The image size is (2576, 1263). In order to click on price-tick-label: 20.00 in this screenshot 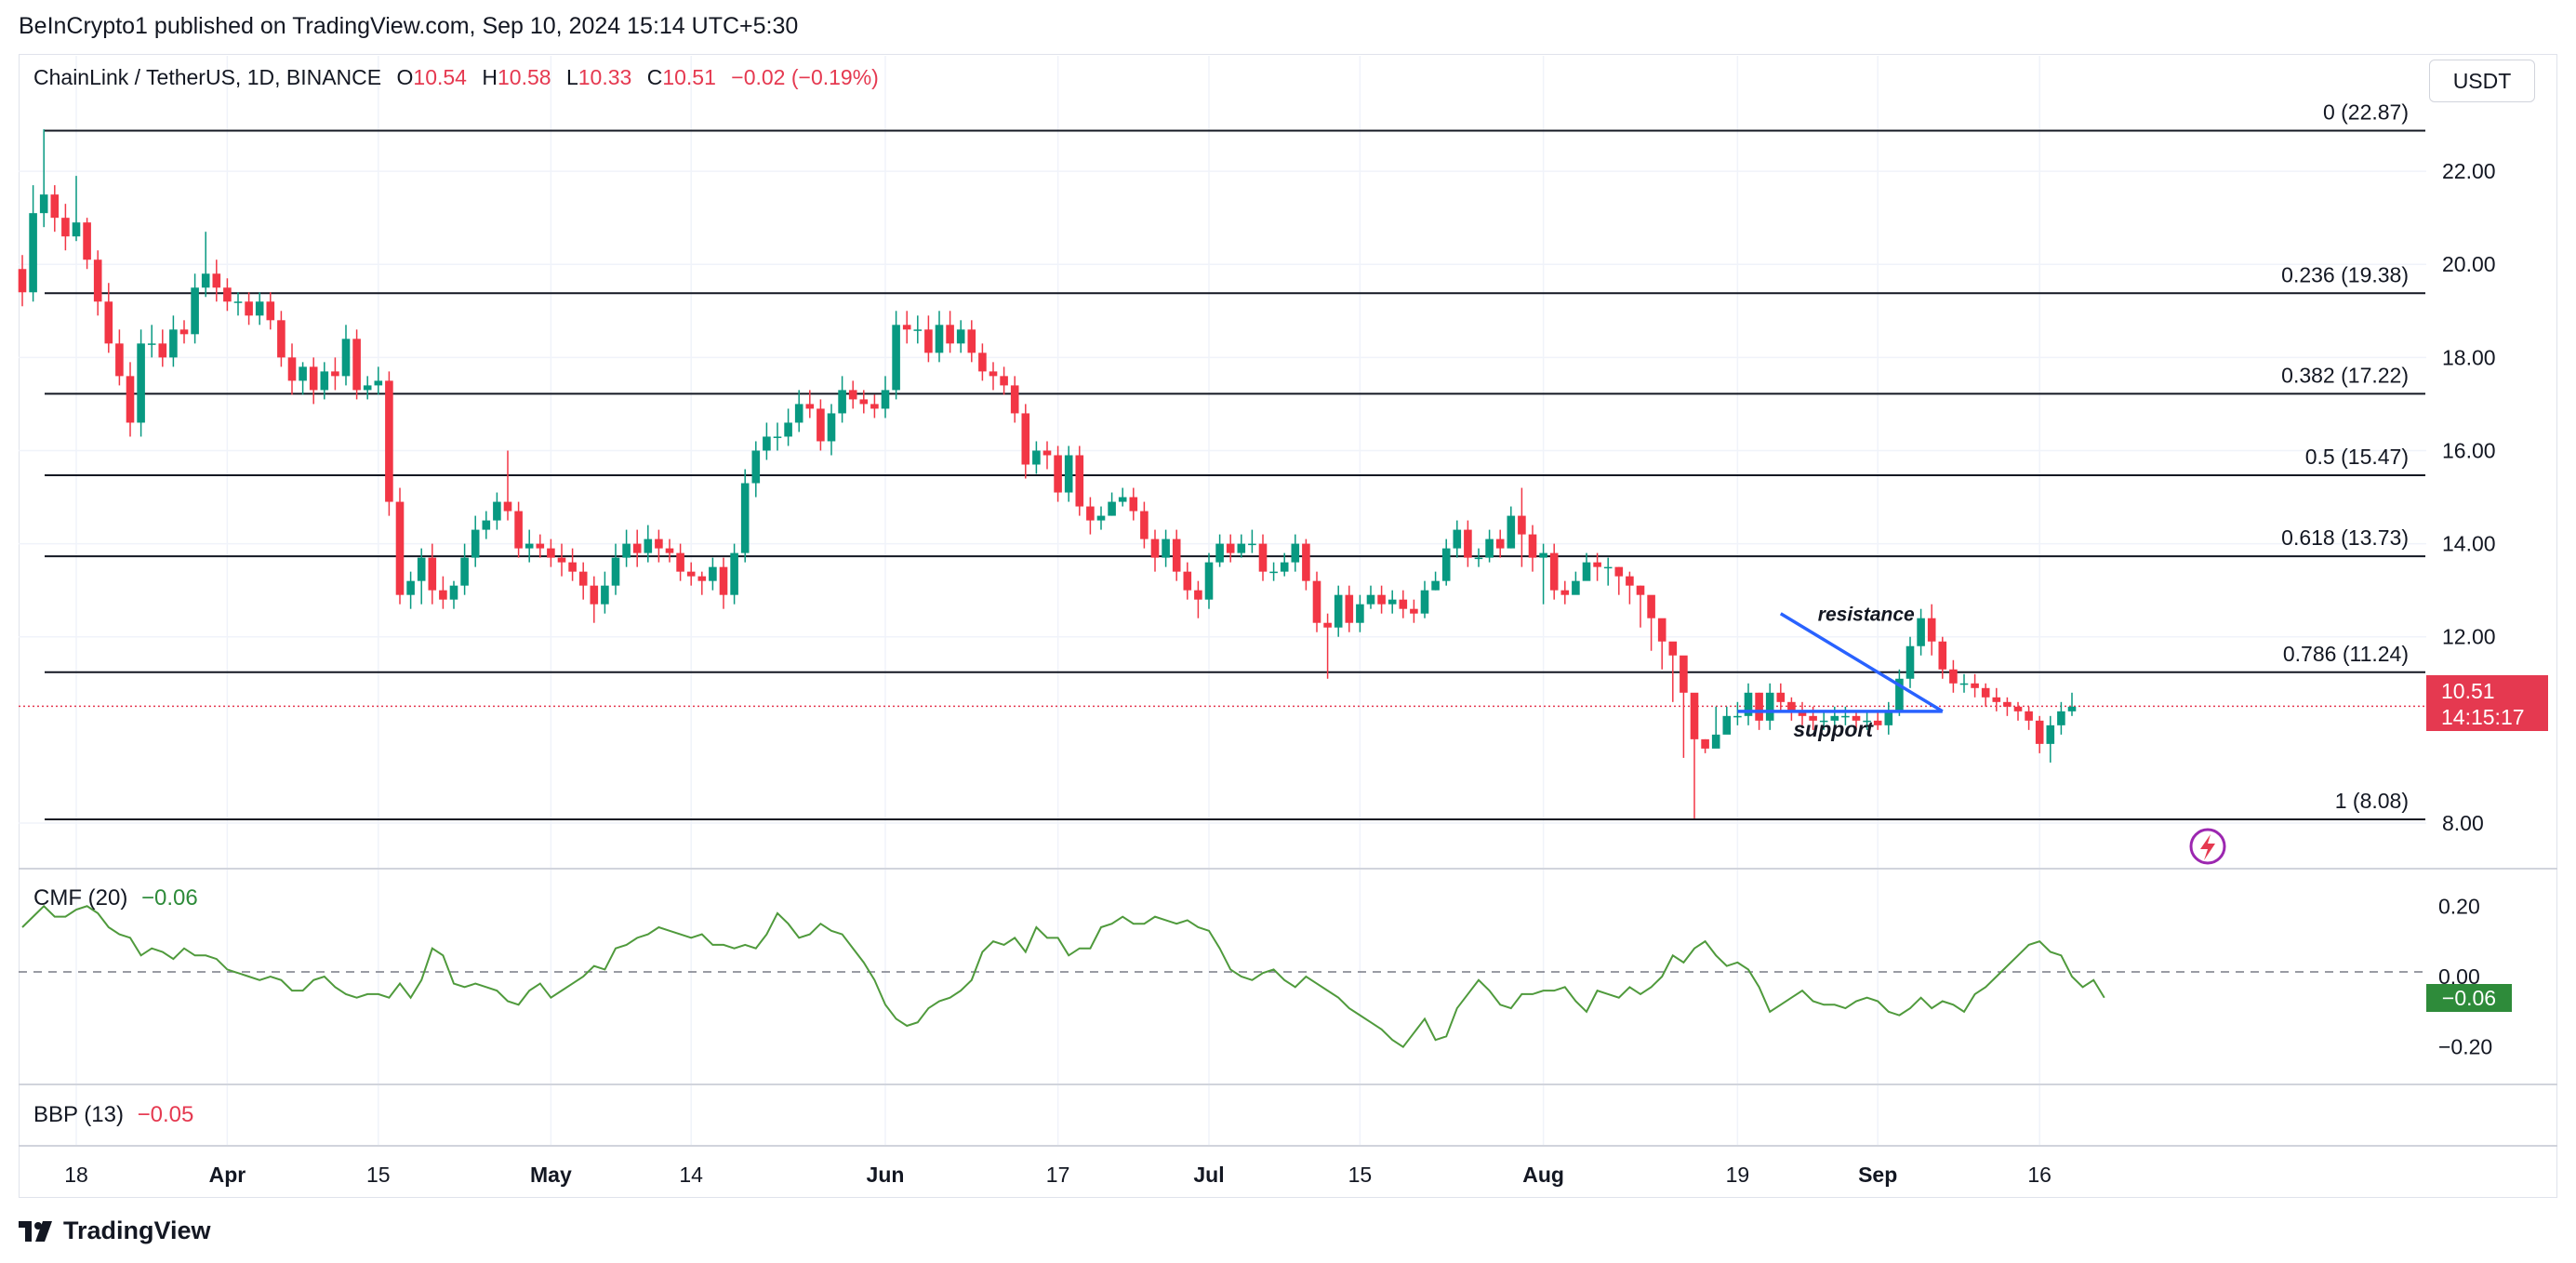, I will do `click(2469, 264)`.